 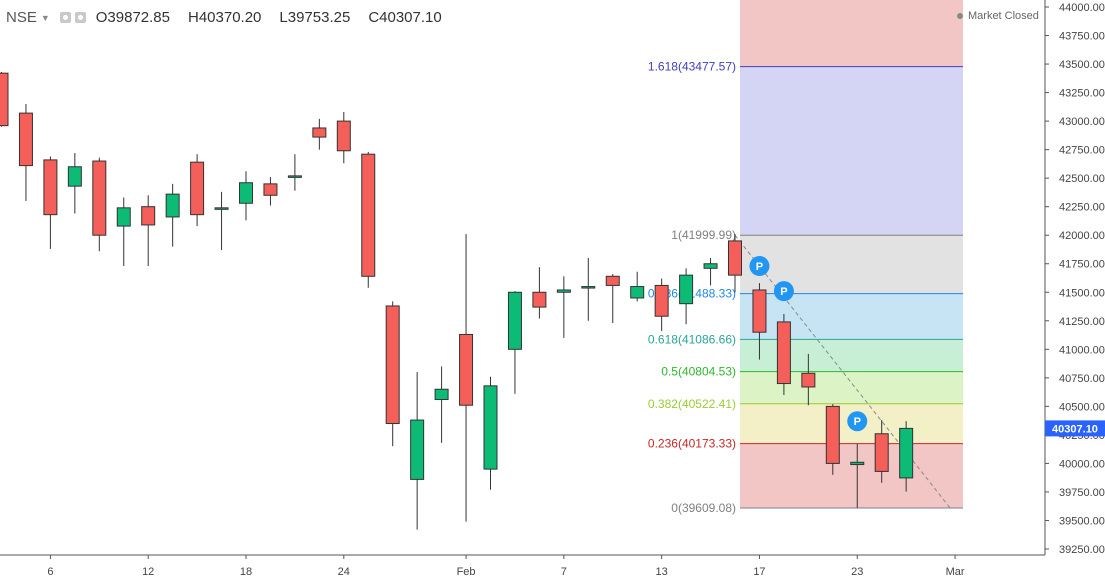 What do you see at coordinates (1082, 293) in the screenshot?
I see `price-tick-label: 41500.00` at bounding box center [1082, 293].